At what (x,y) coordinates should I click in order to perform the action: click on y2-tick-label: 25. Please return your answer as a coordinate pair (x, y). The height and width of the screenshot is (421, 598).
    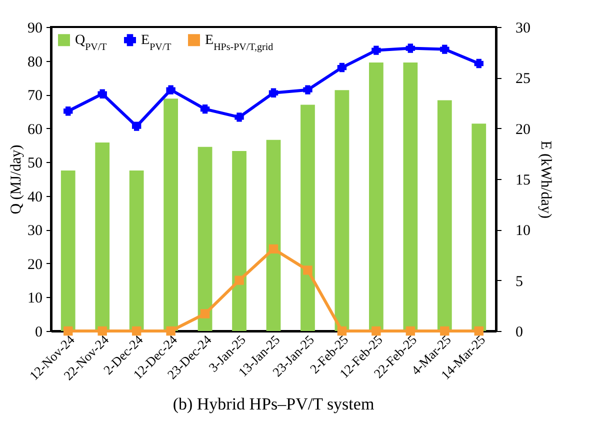
    Looking at the image, I should click on (523, 79).